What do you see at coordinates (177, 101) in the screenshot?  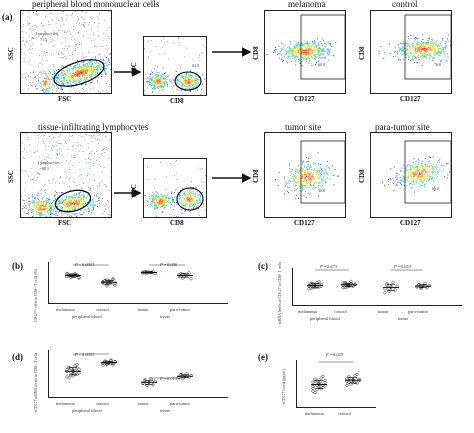 I see `r1-cd8-label: CD8` at bounding box center [177, 101].